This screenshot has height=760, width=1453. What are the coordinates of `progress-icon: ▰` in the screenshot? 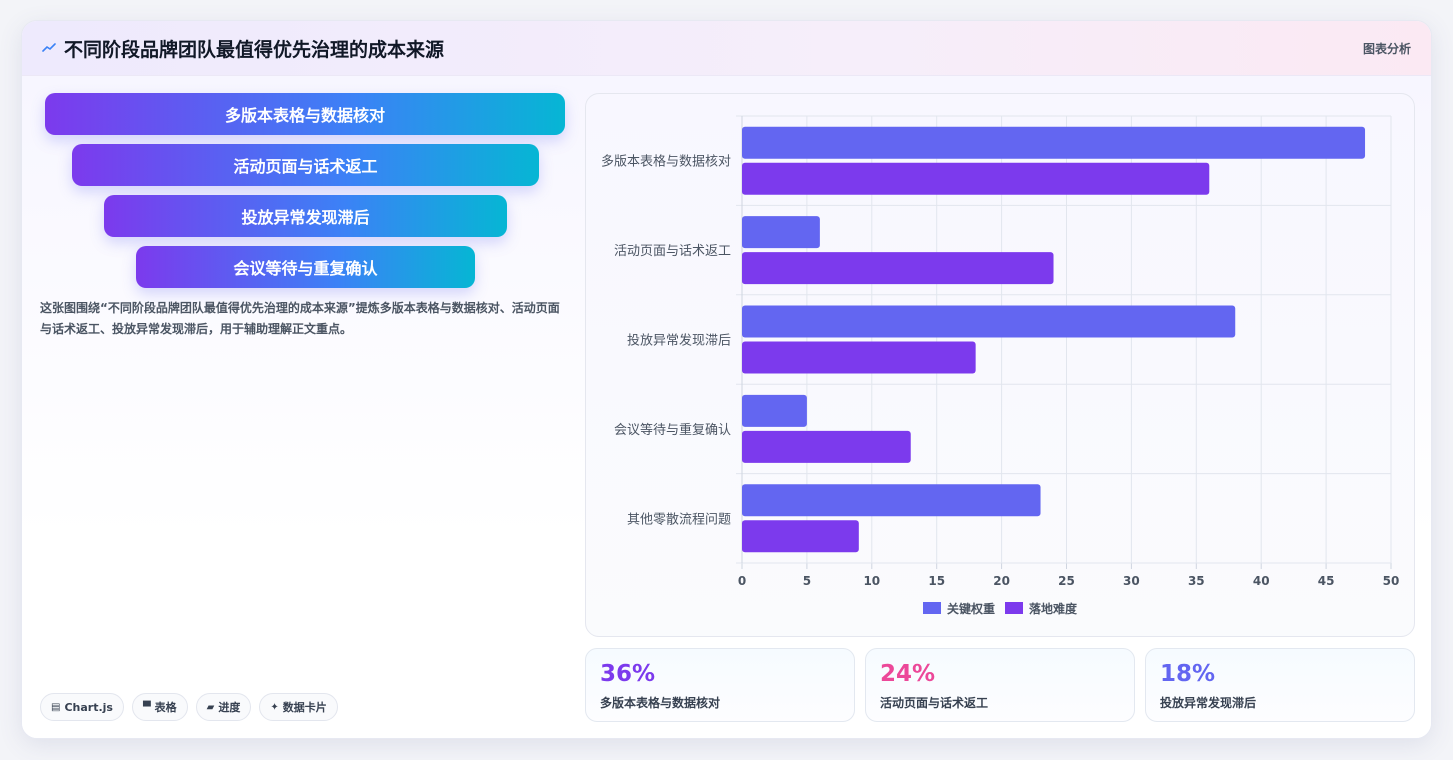 It's located at (210, 707).